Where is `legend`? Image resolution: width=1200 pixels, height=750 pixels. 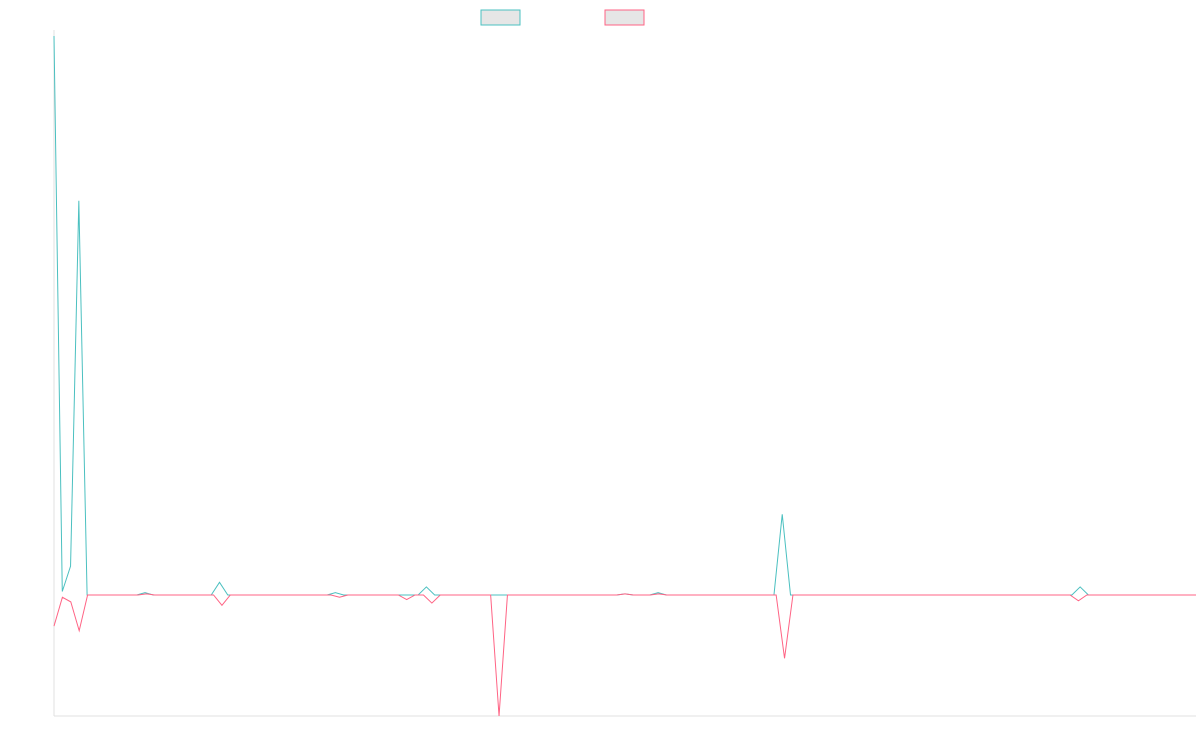
legend is located at coordinates (562, 17).